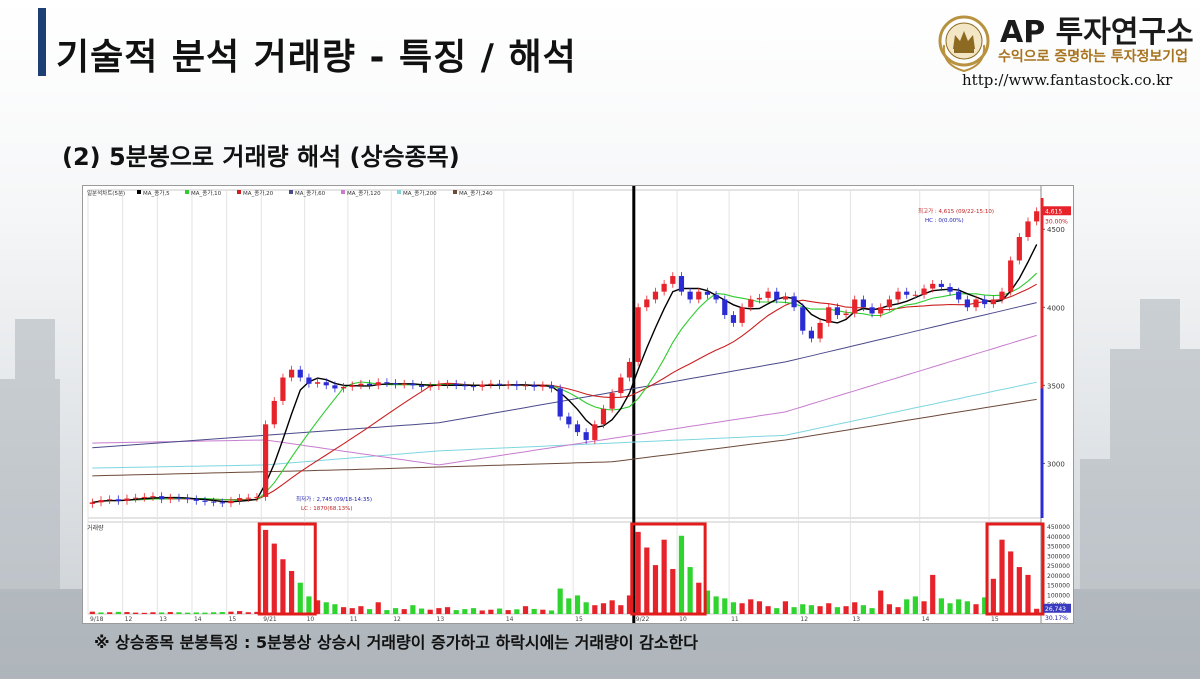 This screenshot has width=1200, height=679. Describe the element at coordinates (1058, 586) in the screenshot. I see `volume-tick-label: 150000` at that location.